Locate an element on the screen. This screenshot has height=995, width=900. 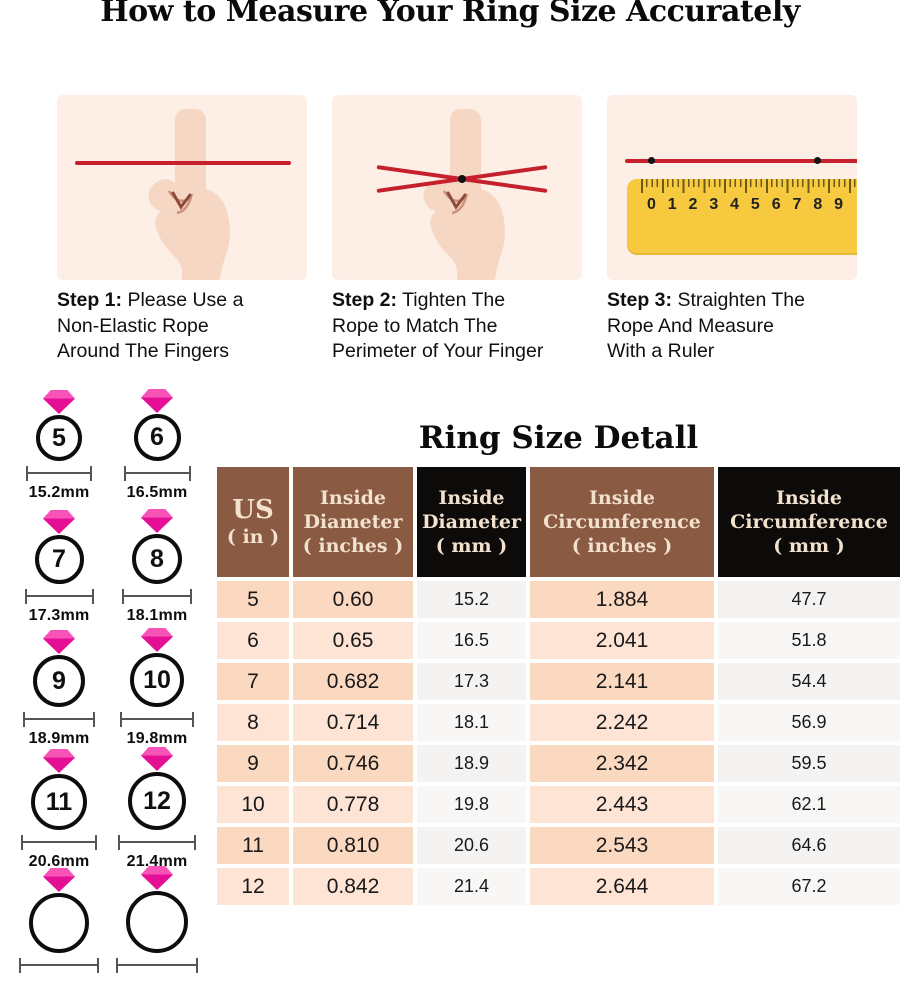
step-2-label: Step 2: is located at coordinates (365, 300).